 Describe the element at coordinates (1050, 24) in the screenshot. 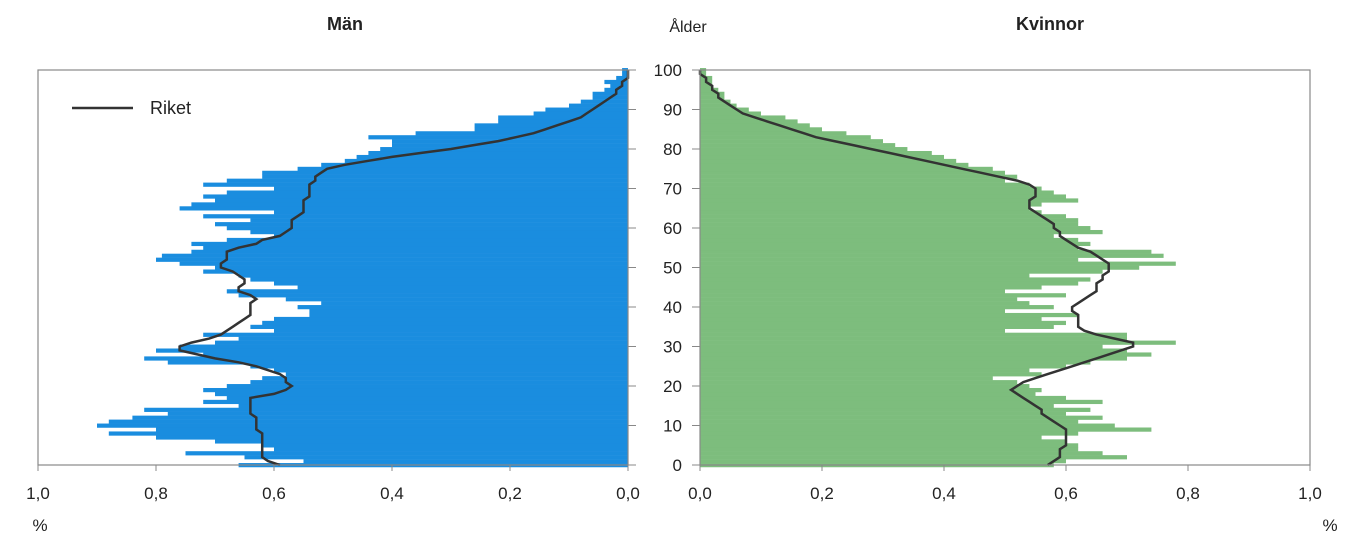

I see `women-panel-title: Kvinnor` at that location.